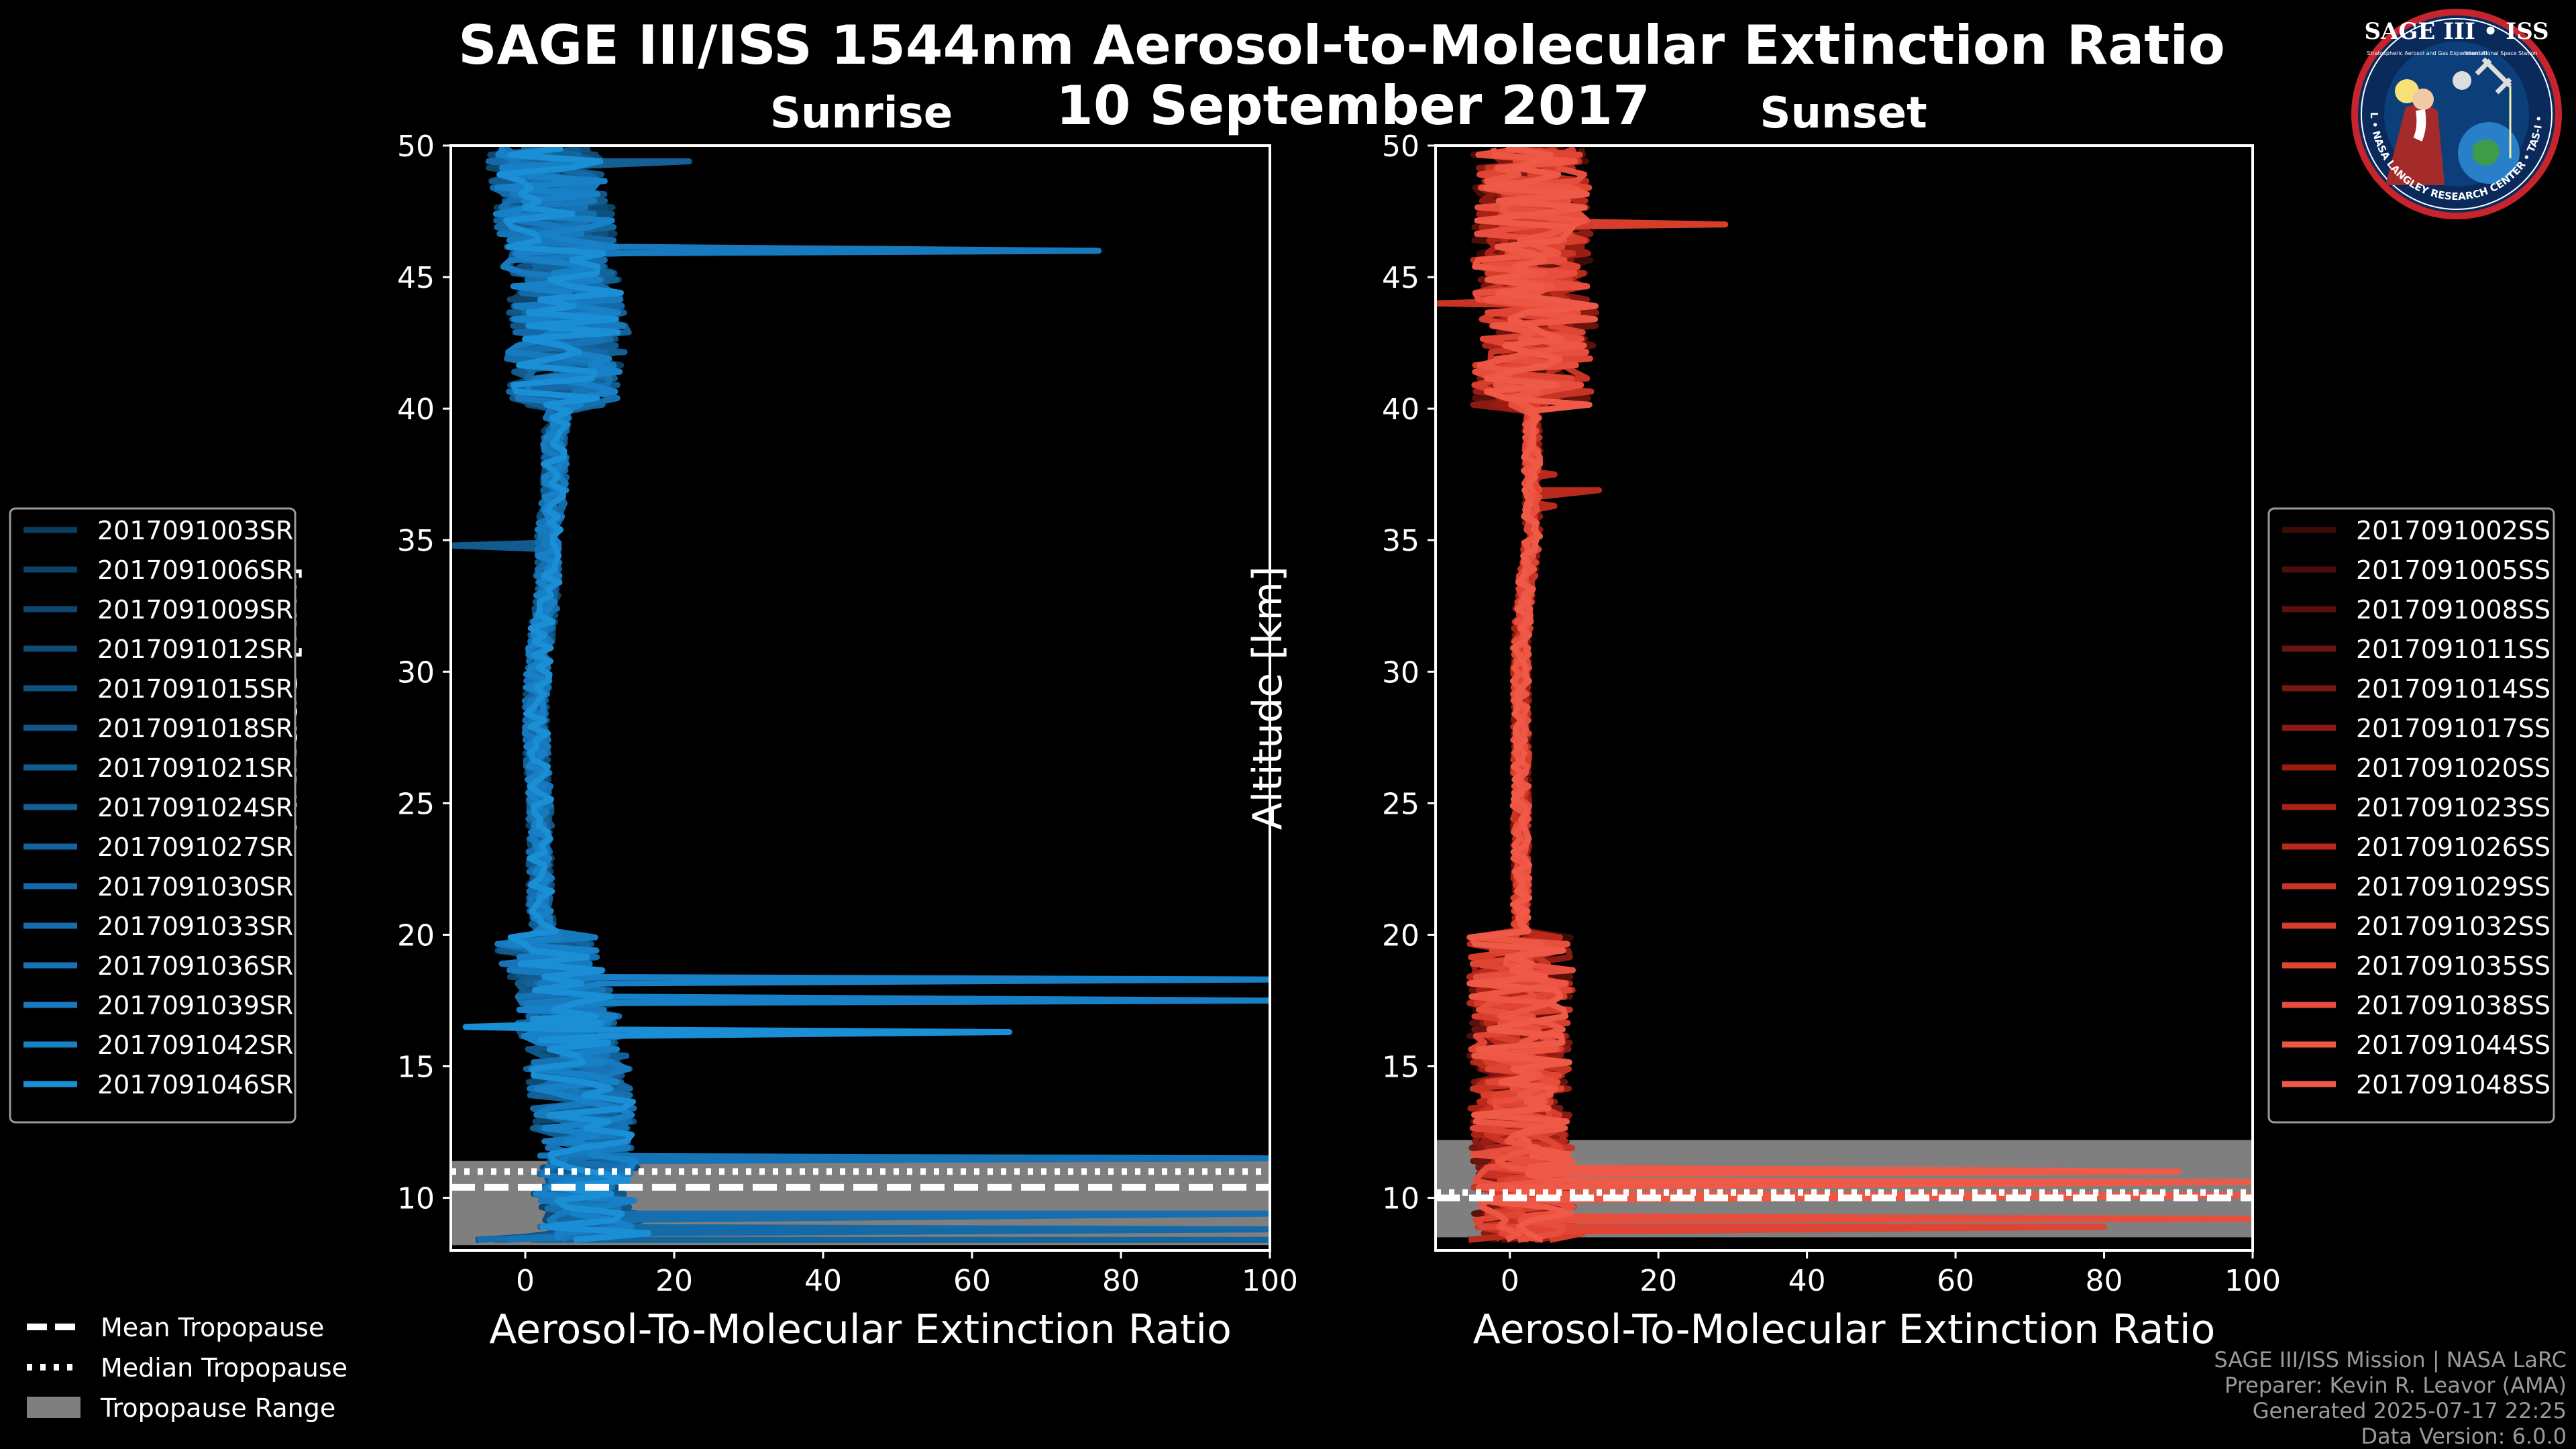  I want to click on legend-label: 2017091018SR, so click(195, 728).